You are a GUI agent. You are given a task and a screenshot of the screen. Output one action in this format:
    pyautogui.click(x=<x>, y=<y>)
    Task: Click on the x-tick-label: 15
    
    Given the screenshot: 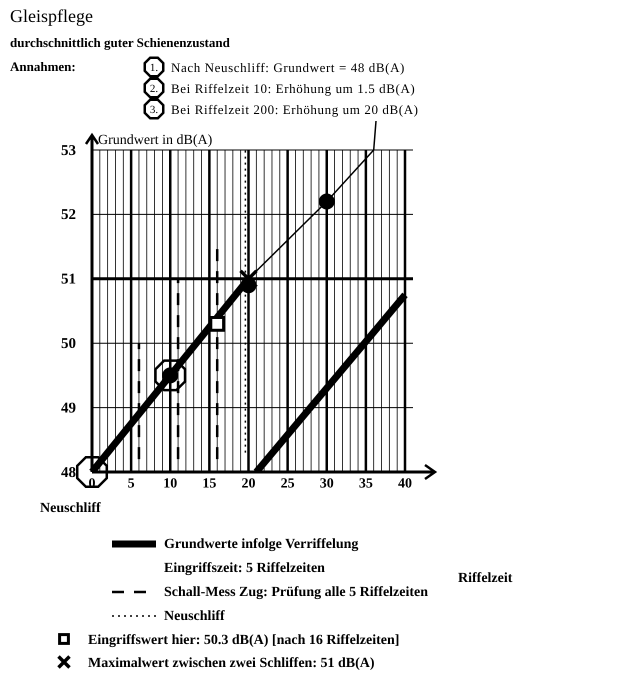 What is the action you would take?
    pyautogui.click(x=209, y=484)
    